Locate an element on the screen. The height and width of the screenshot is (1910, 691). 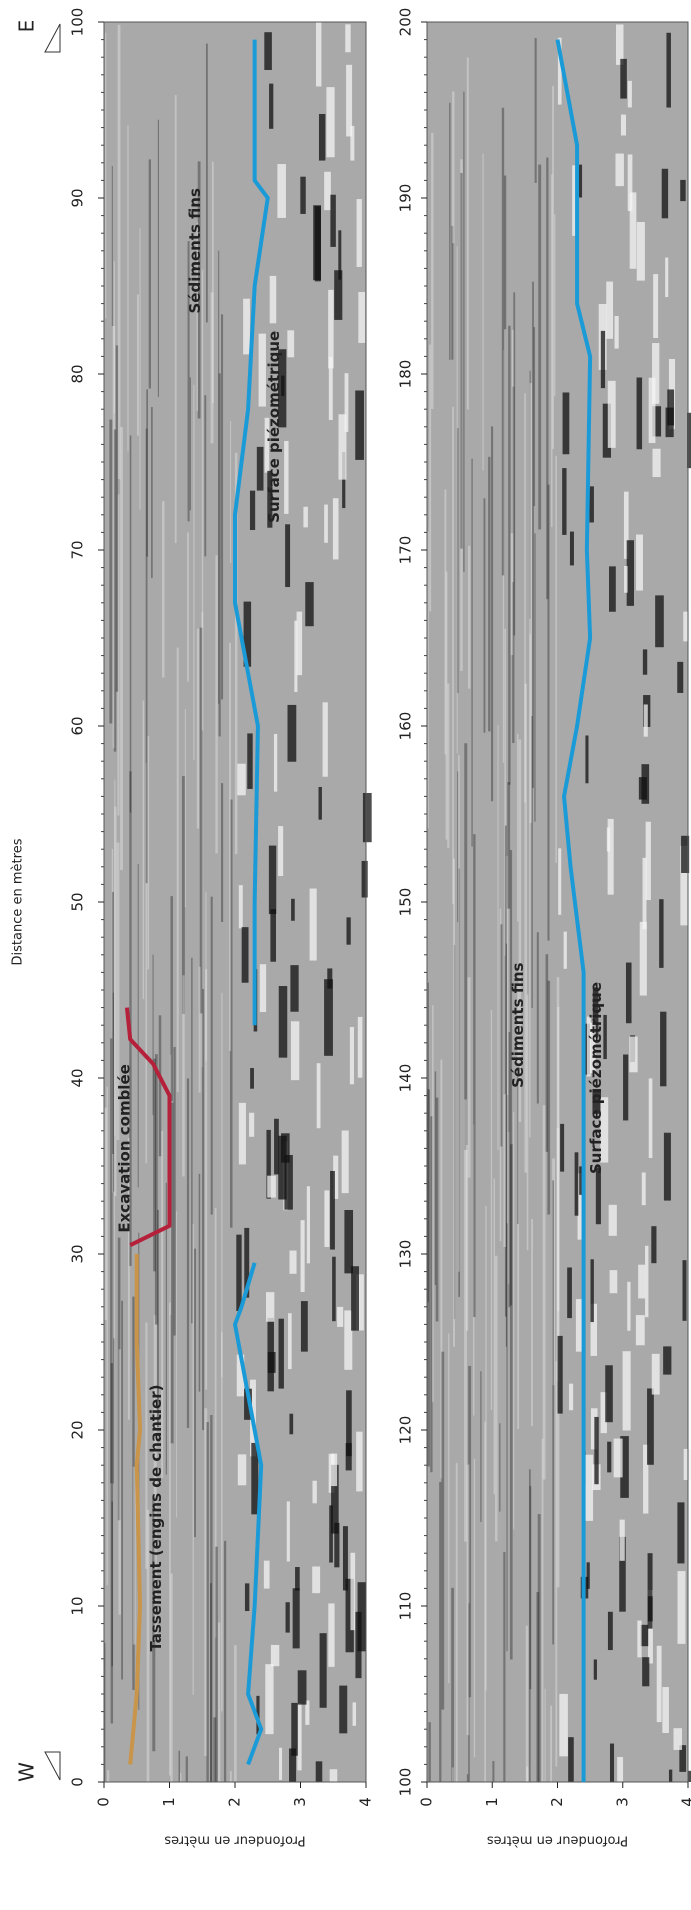
x-tick-label: 190 is located at coordinates (406, 198).